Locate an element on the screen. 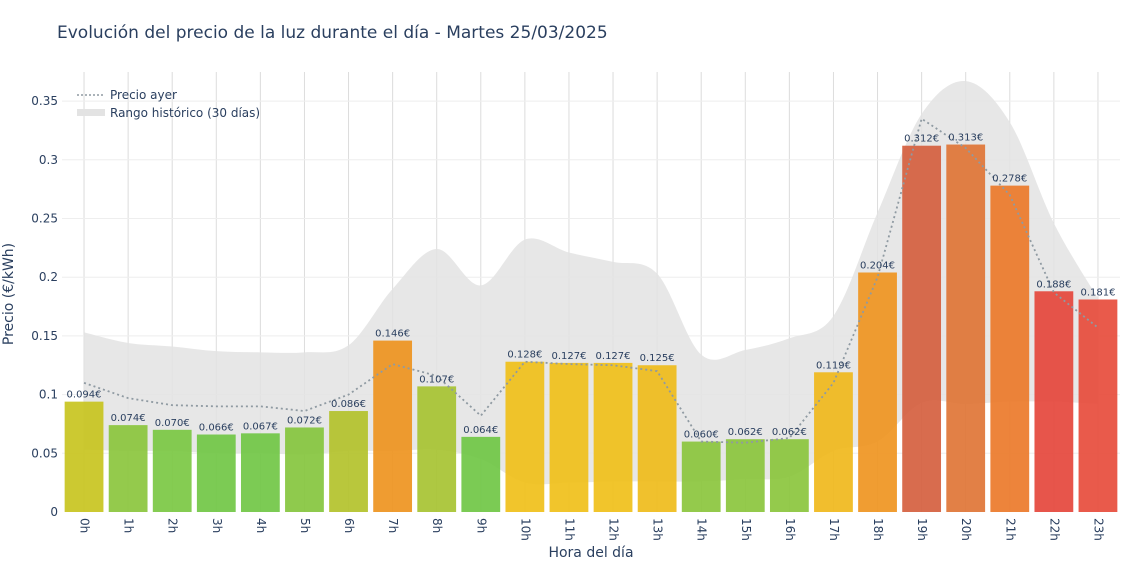 This screenshot has height=570, width=1140. x-tick-label: 11h is located at coordinates (569, 529).